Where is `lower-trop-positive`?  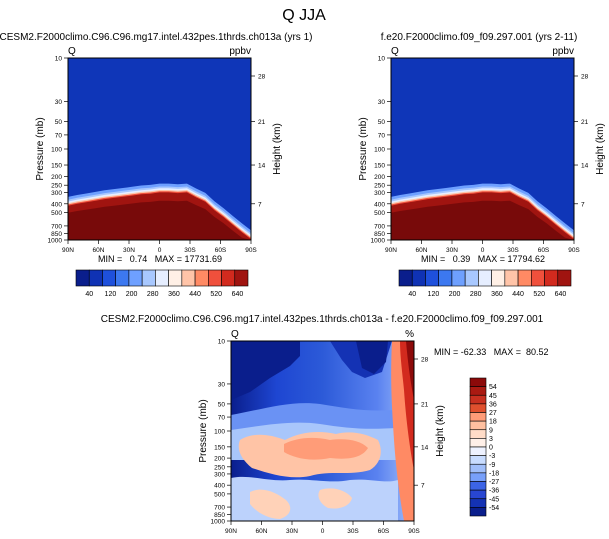
lower-trop-positive is located at coordinates (270, 504).